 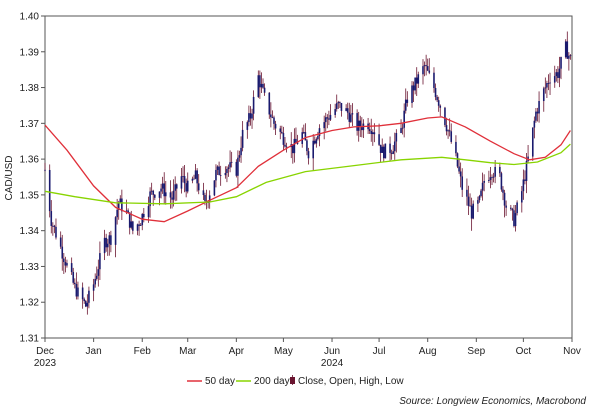 What do you see at coordinates (143, 351) in the screenshot?
I see `x-tick-label: Feb` at bounding box center [143, 351].